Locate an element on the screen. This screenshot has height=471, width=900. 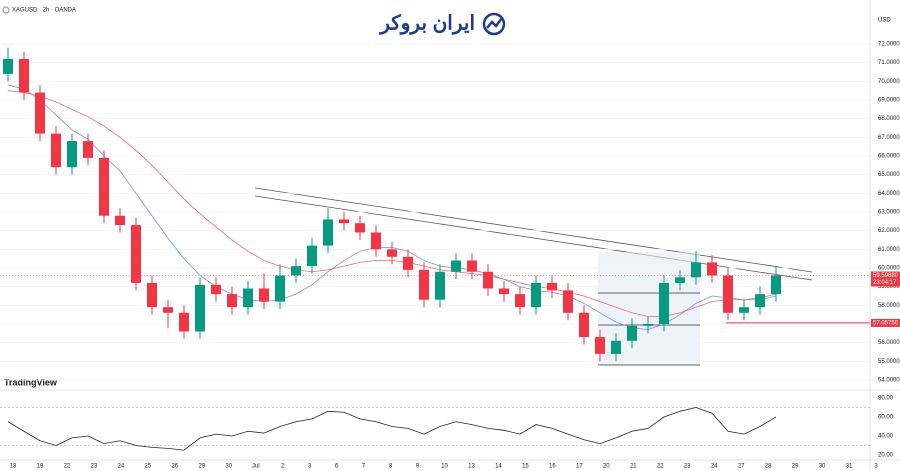
x-tick-label: 26 is located at coordinates (174, 467).